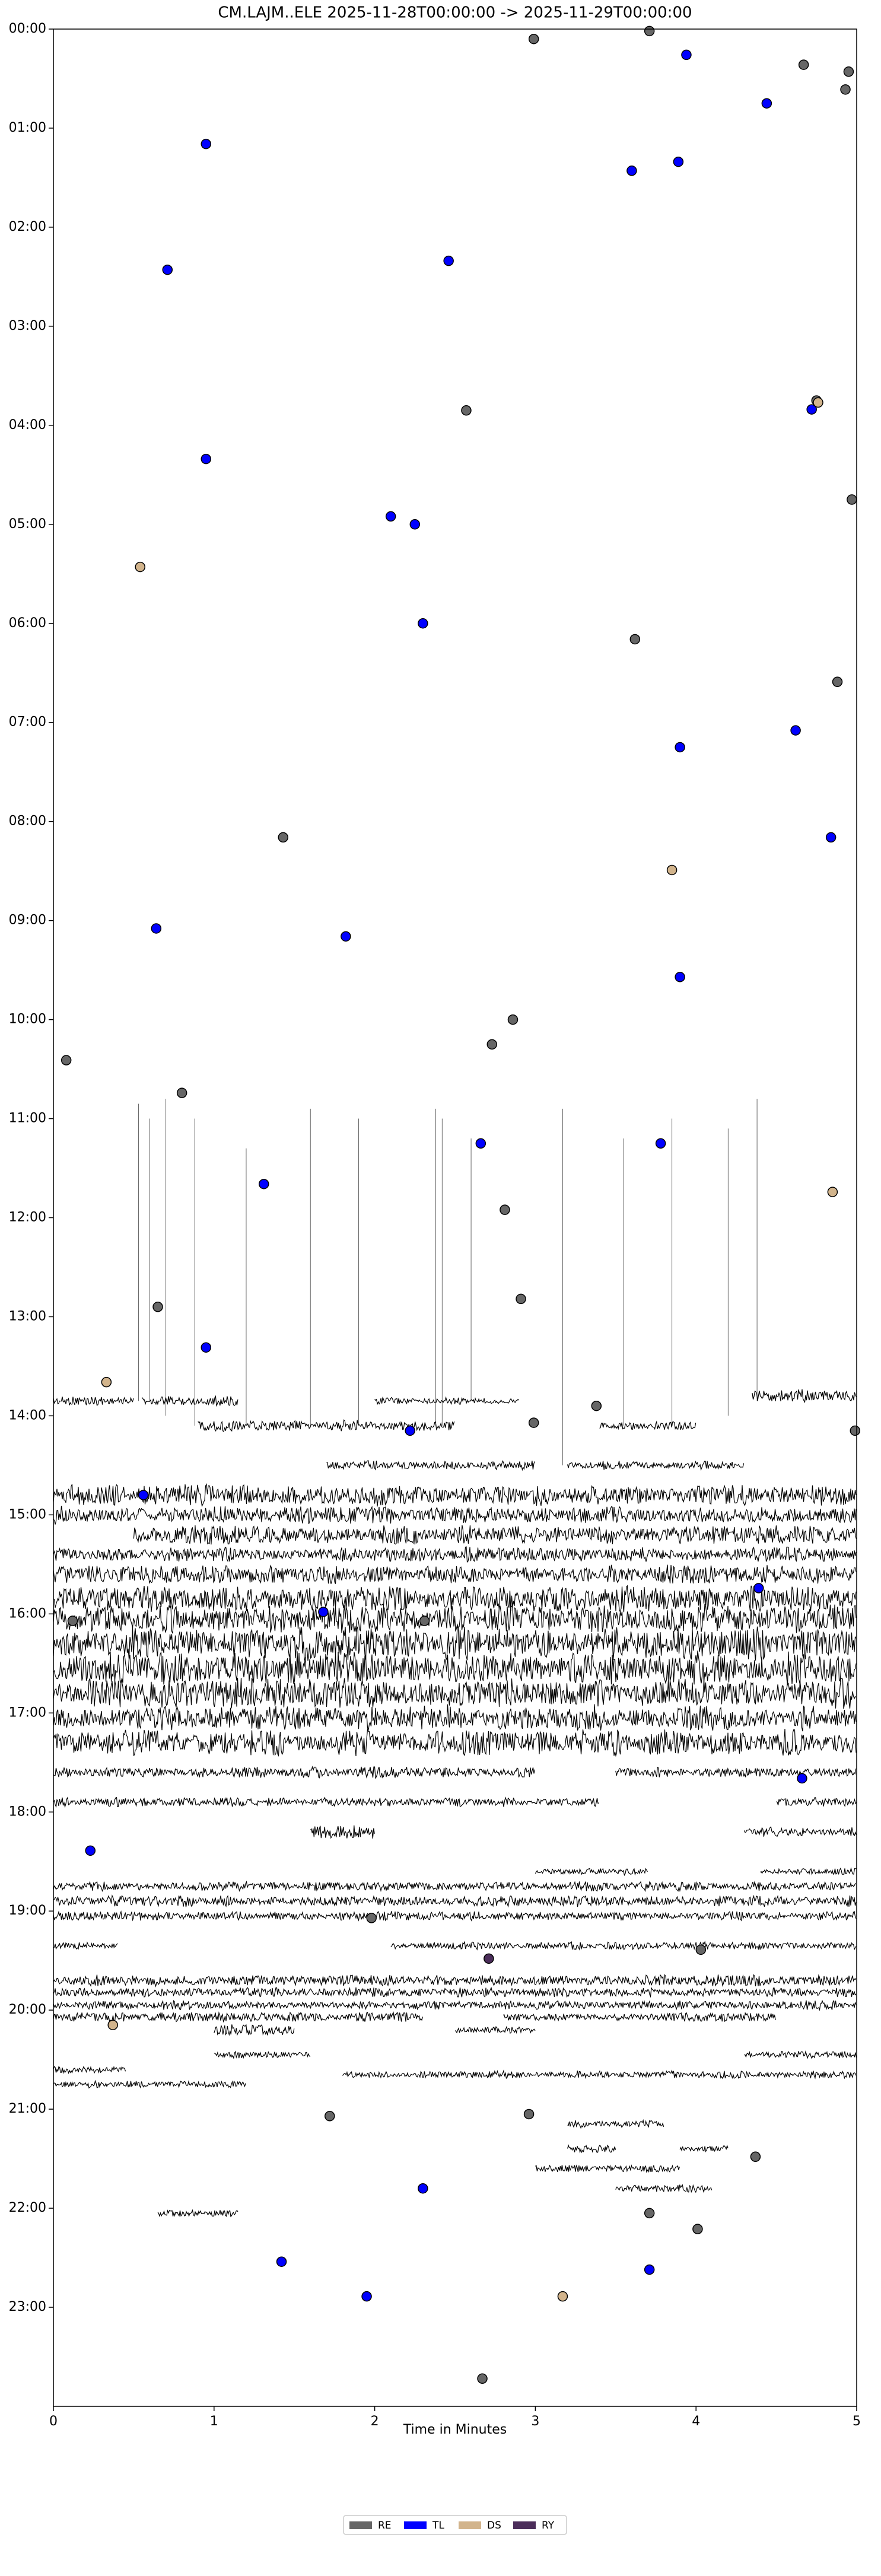 The width and height of the screenshot is (881, 2576). What do you see at coordinates (27, 524) in the screenshot?
I see `y-tick-label: 05:00` at bounding box center [27, 524].